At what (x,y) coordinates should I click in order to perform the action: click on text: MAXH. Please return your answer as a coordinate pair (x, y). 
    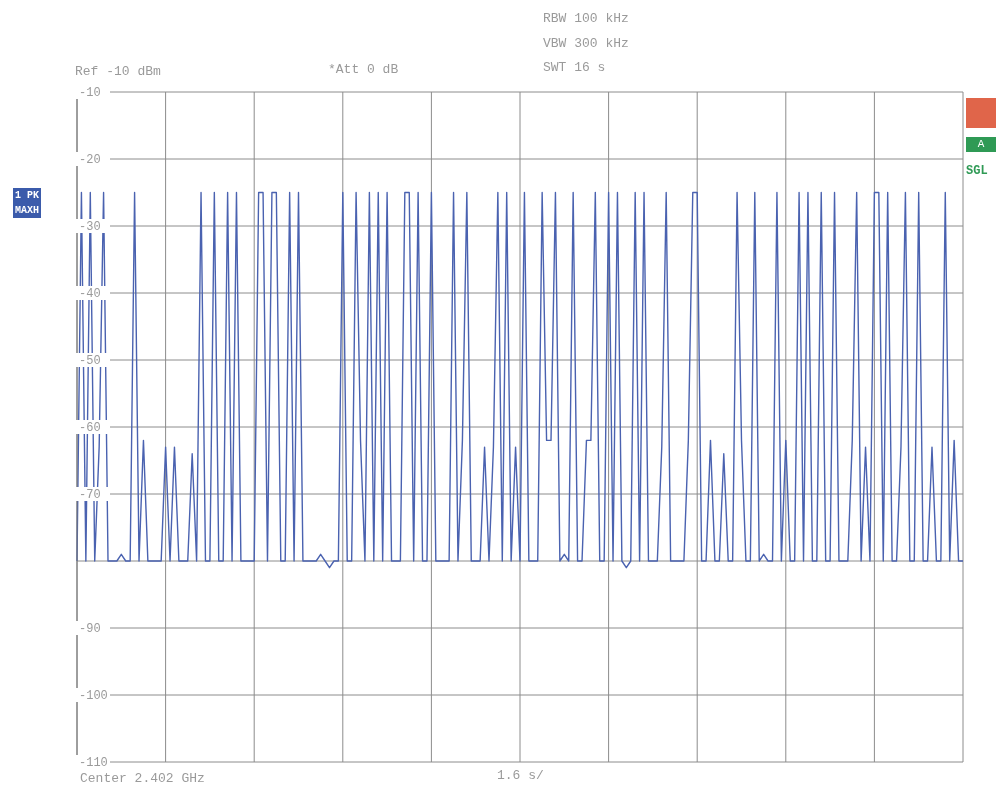
    Looking at the image, I should click on (27, 210).